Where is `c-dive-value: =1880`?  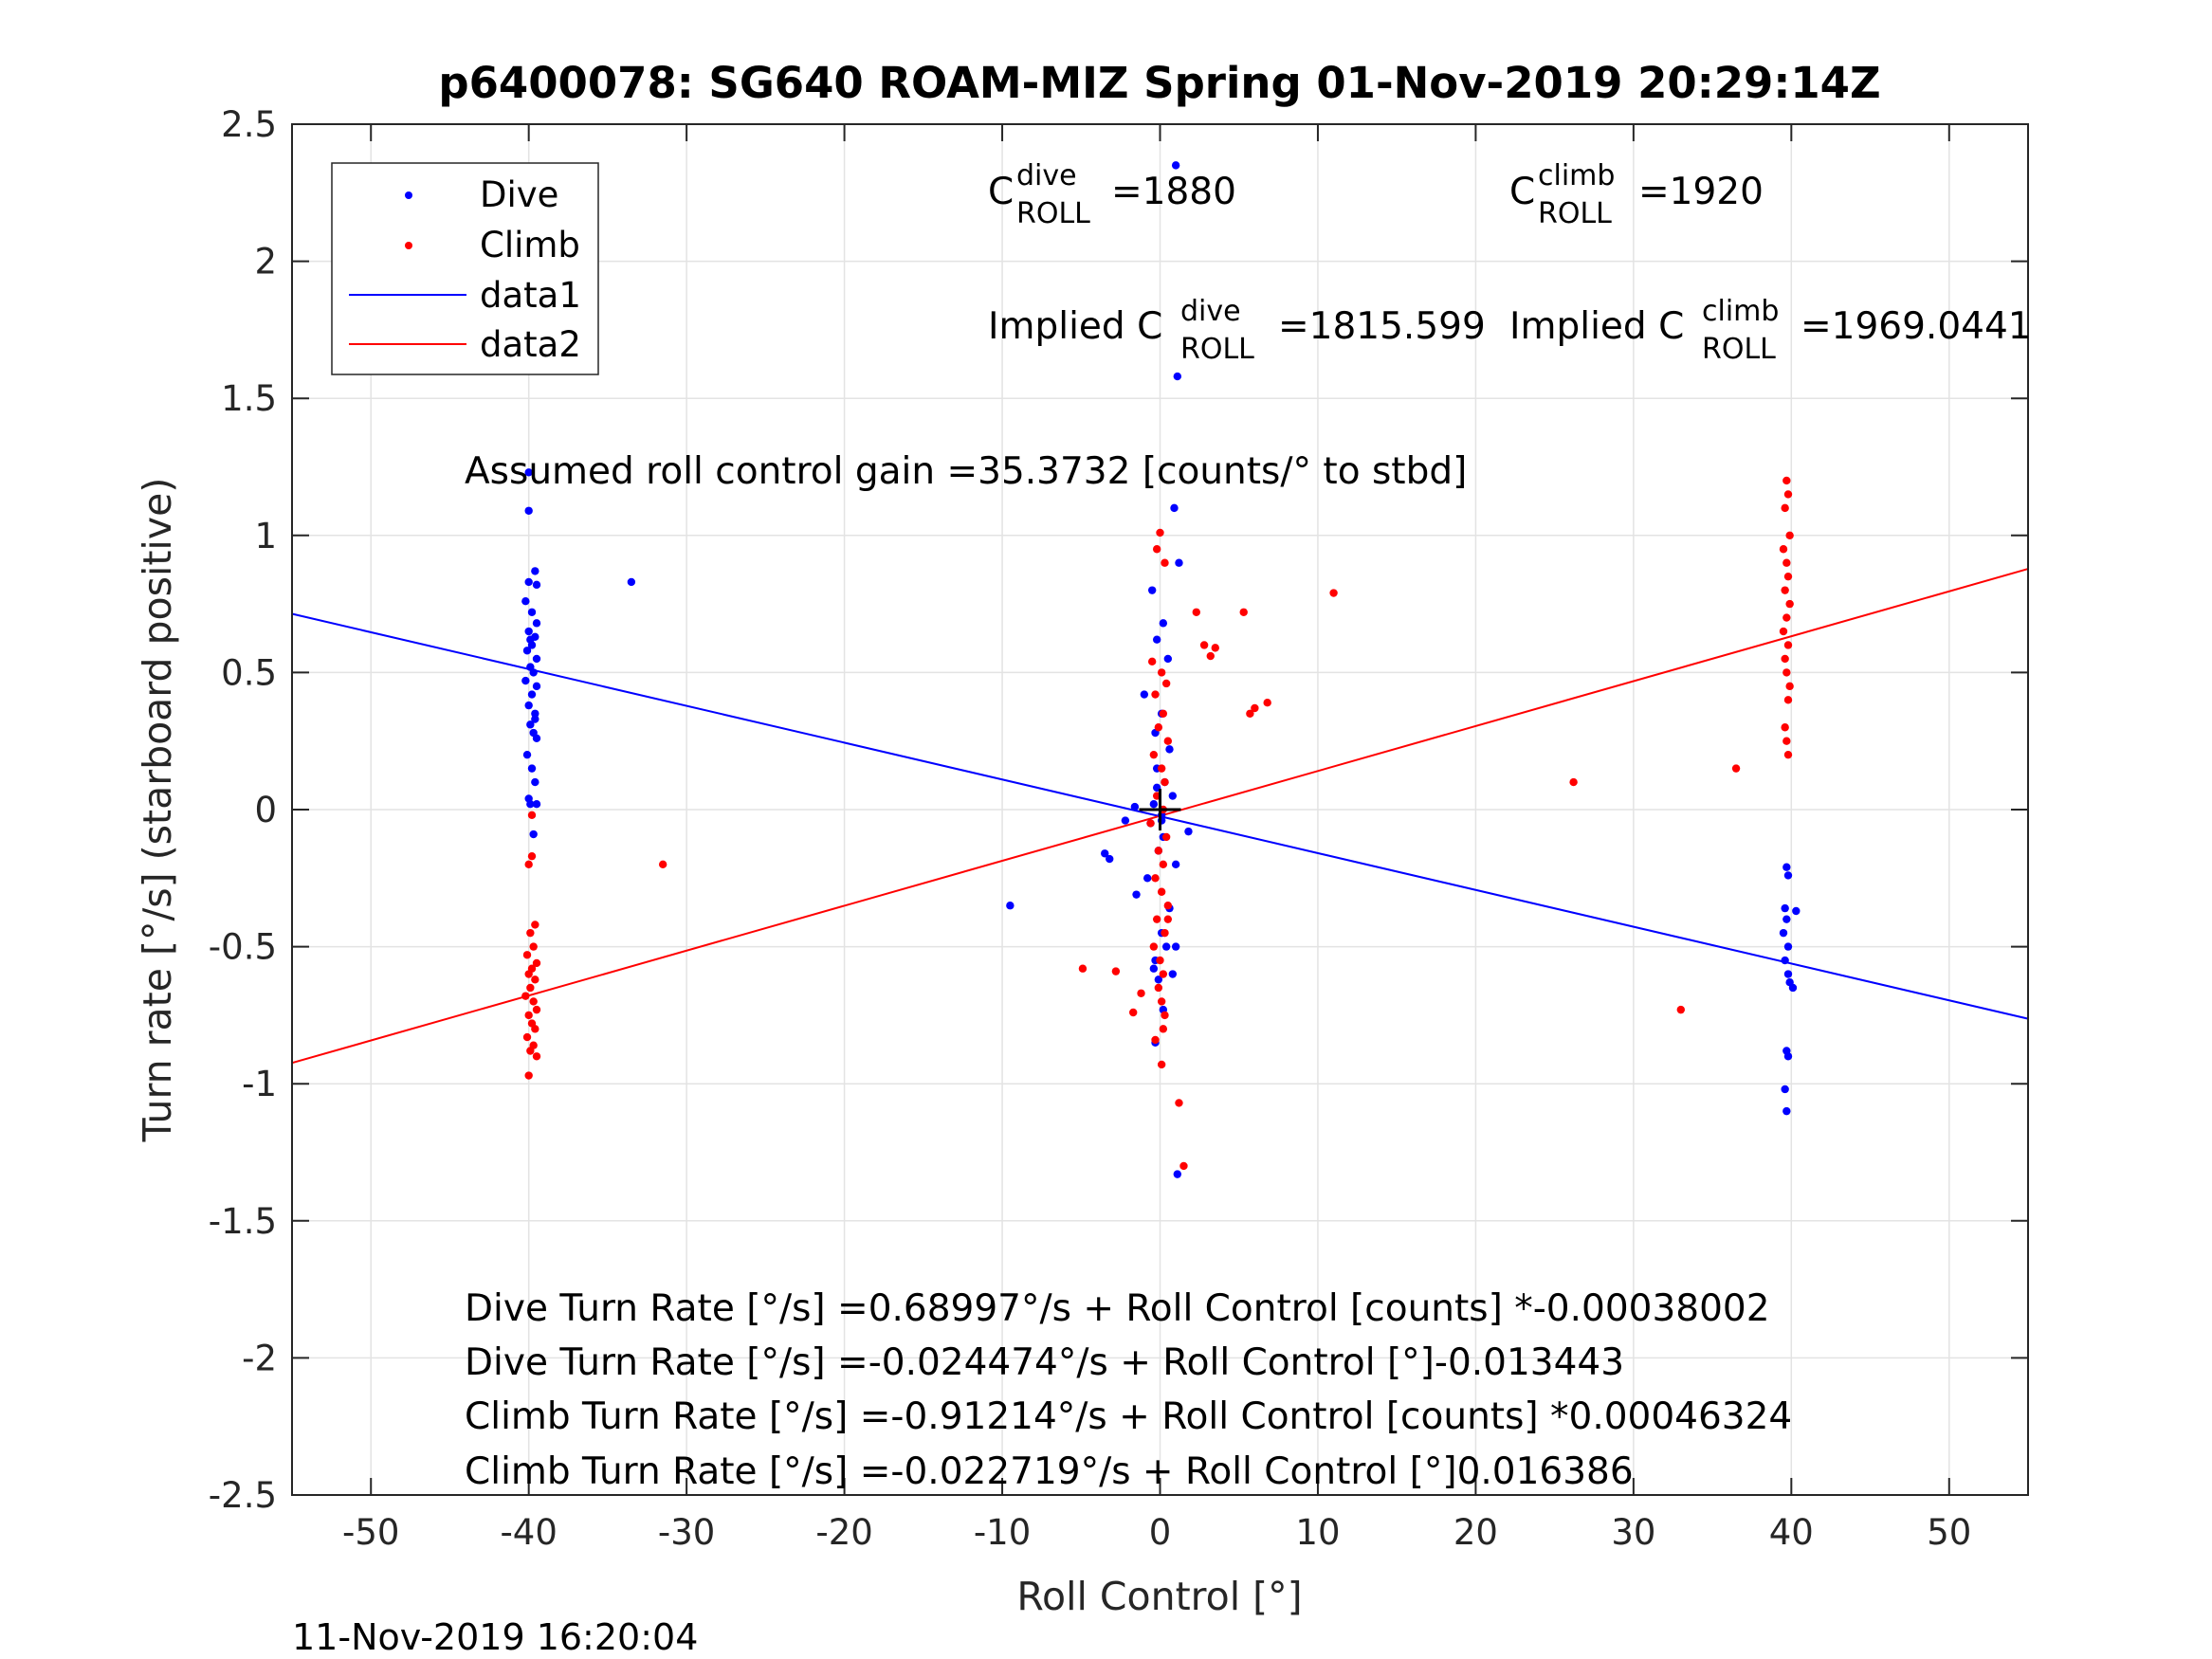 c-dive-value: =1880 is located at coordinates (1173, 192).